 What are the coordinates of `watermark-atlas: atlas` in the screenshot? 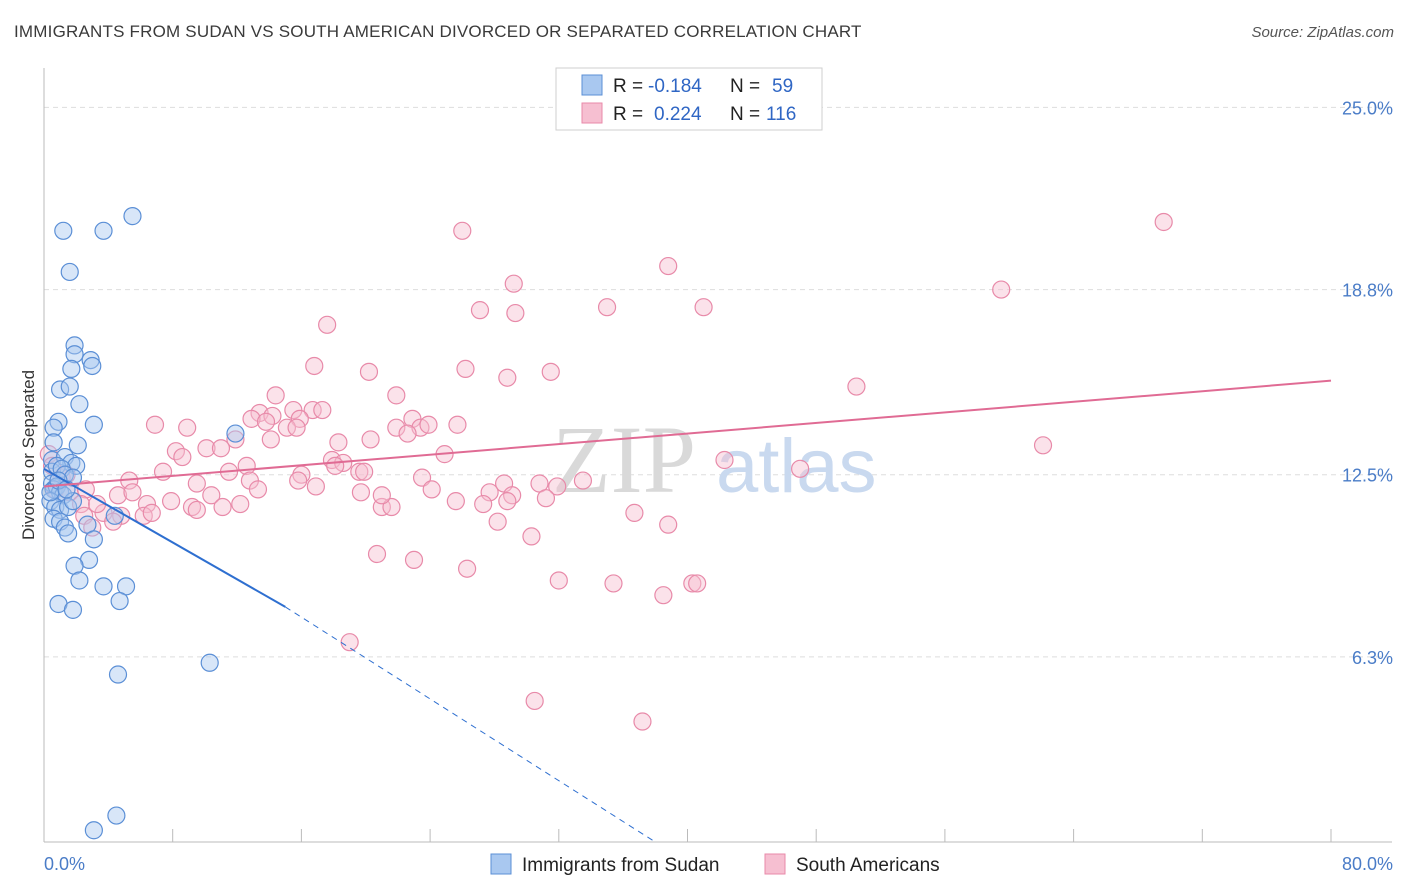 It's located at (796, 466).